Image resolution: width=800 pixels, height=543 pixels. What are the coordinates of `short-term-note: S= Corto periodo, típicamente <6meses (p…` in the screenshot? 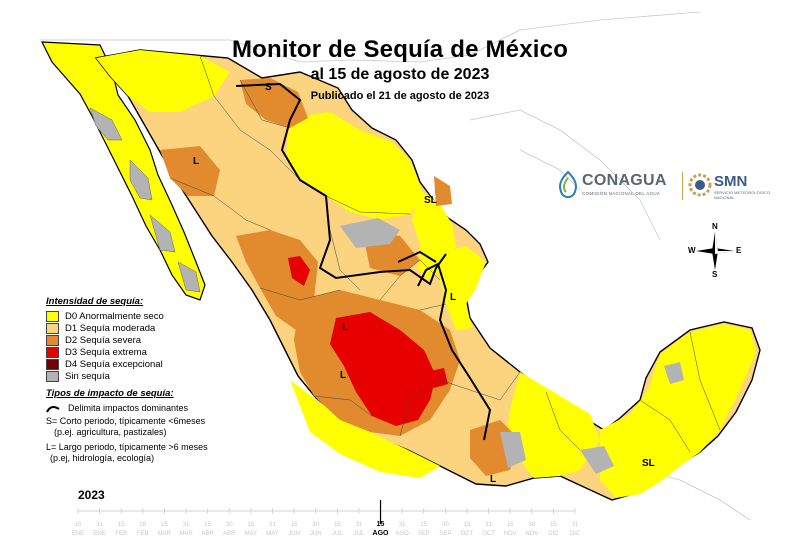 It's located at (161, 427).